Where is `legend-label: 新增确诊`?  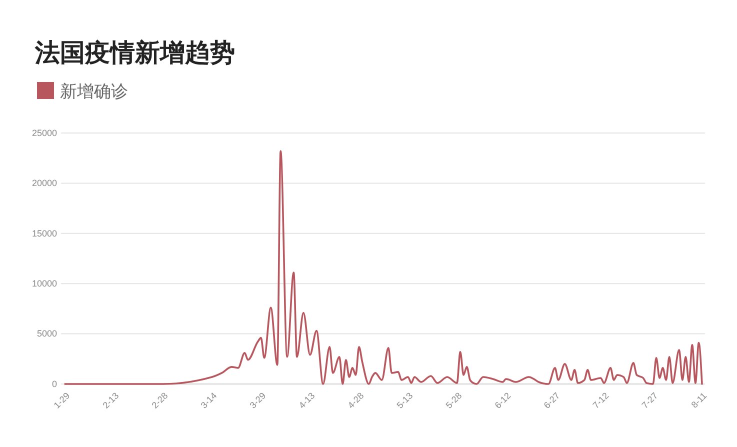 legend-label: 新增确诊 is located at coordinates (94, 91).